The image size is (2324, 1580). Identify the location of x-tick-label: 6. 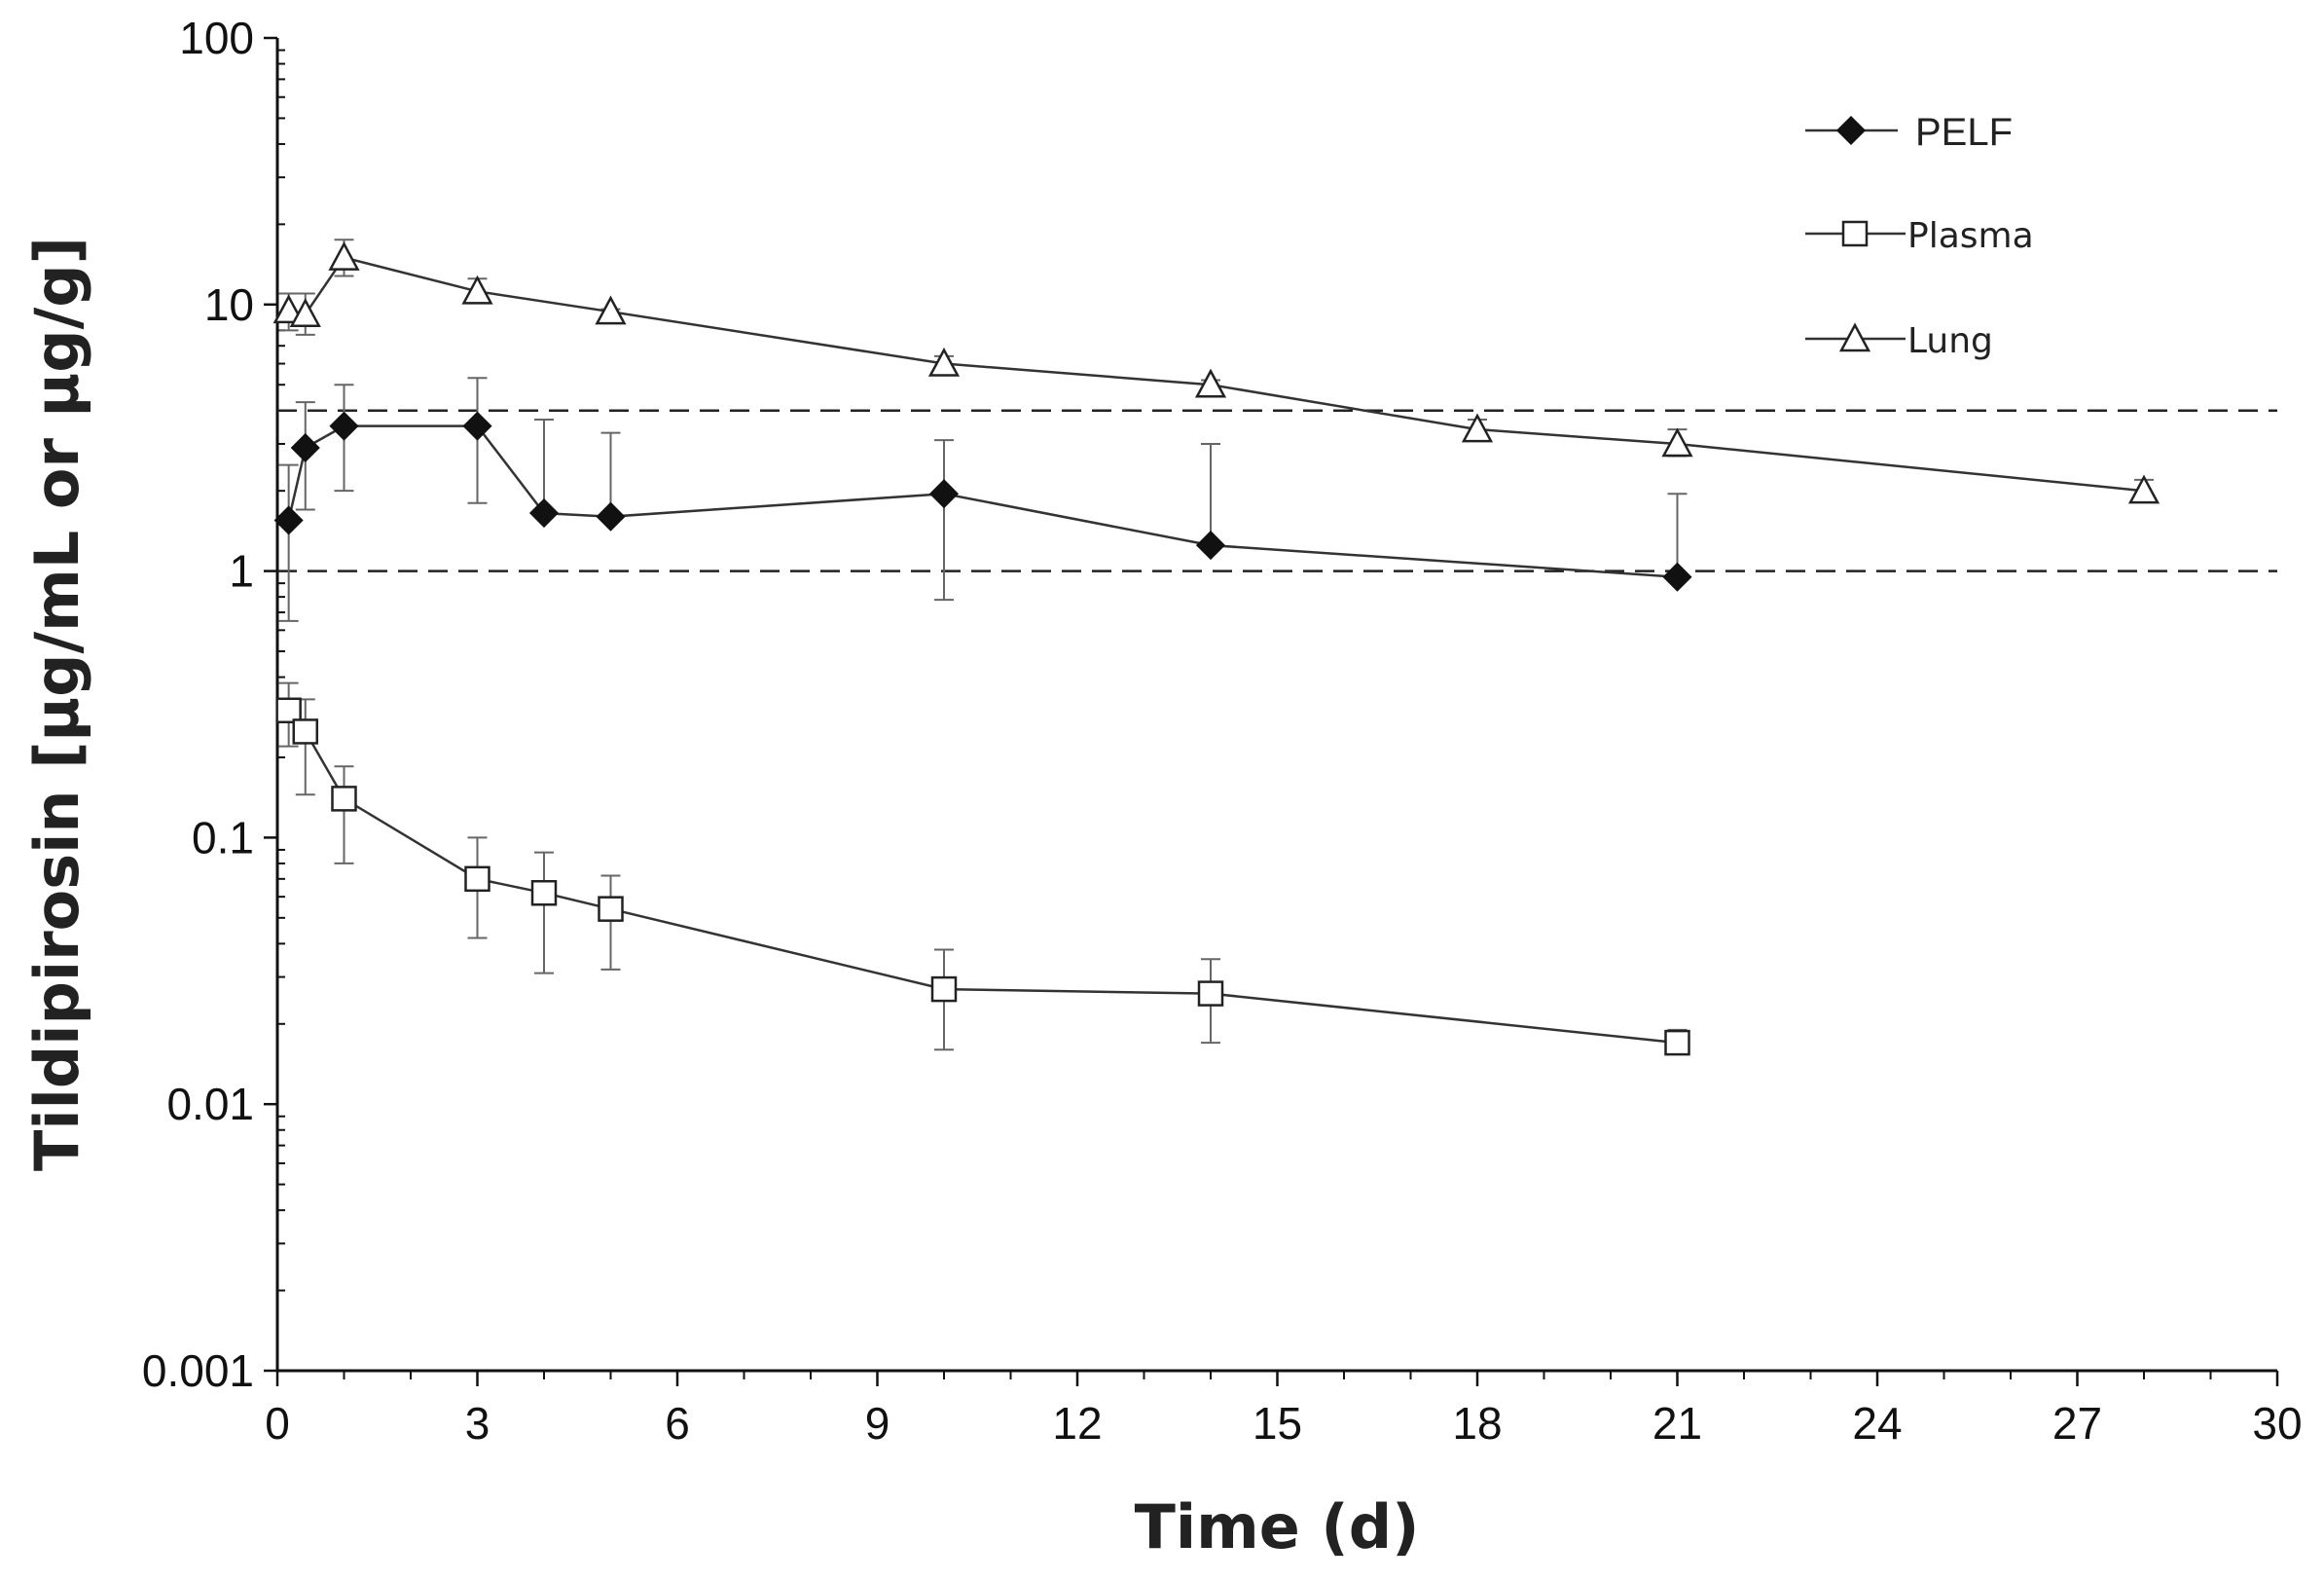
(677, 1423).